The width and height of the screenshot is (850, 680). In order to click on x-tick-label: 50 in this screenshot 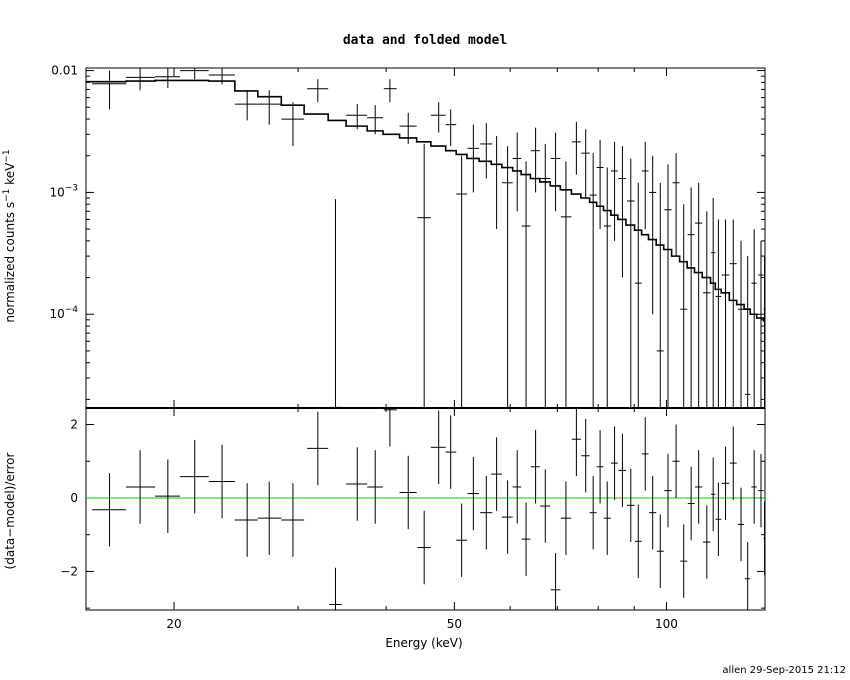, I will do `click(454, 624)`.